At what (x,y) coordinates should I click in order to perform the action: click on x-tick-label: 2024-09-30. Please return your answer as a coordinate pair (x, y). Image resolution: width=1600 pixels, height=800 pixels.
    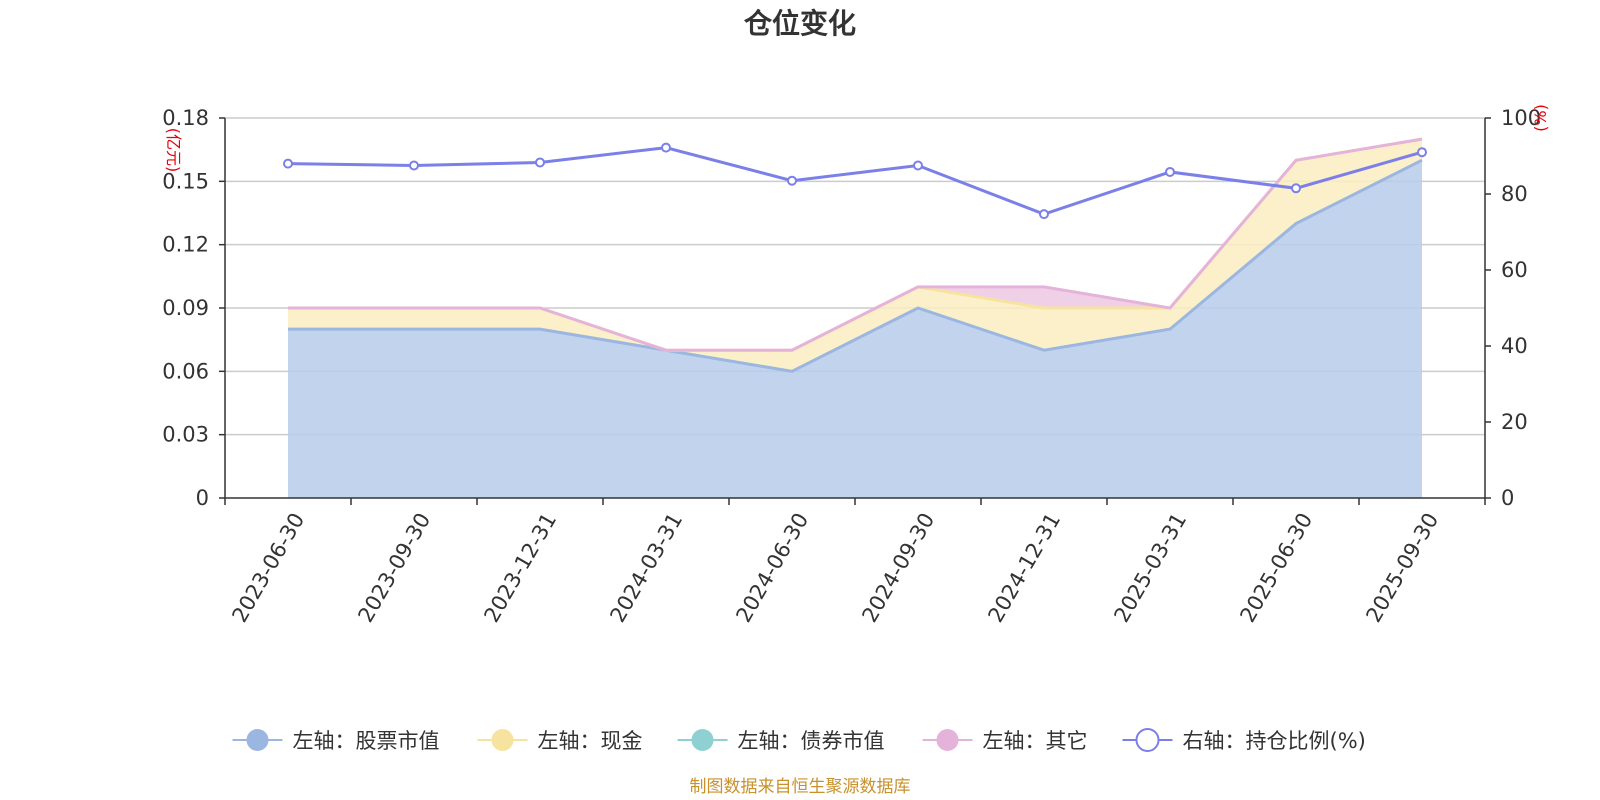
    Looking at the image, I should click on (898, 568).